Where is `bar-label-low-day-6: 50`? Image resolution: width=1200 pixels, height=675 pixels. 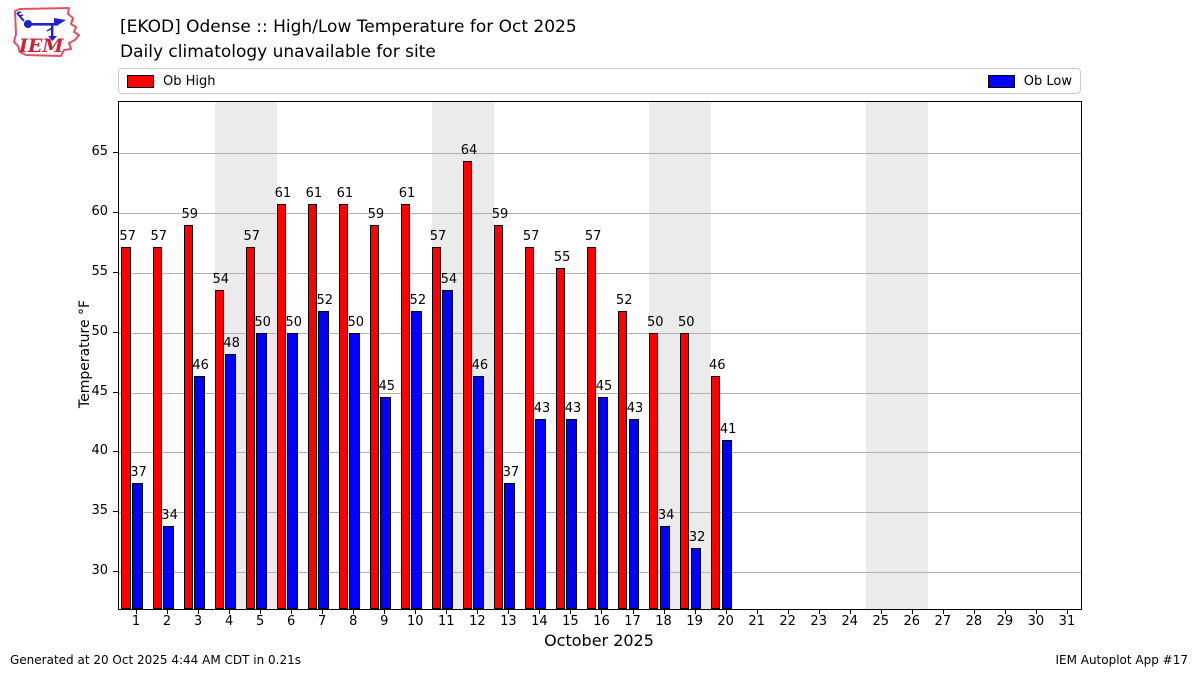 bar-label-low-day-6: 50 is located at coordinates (293, 322).